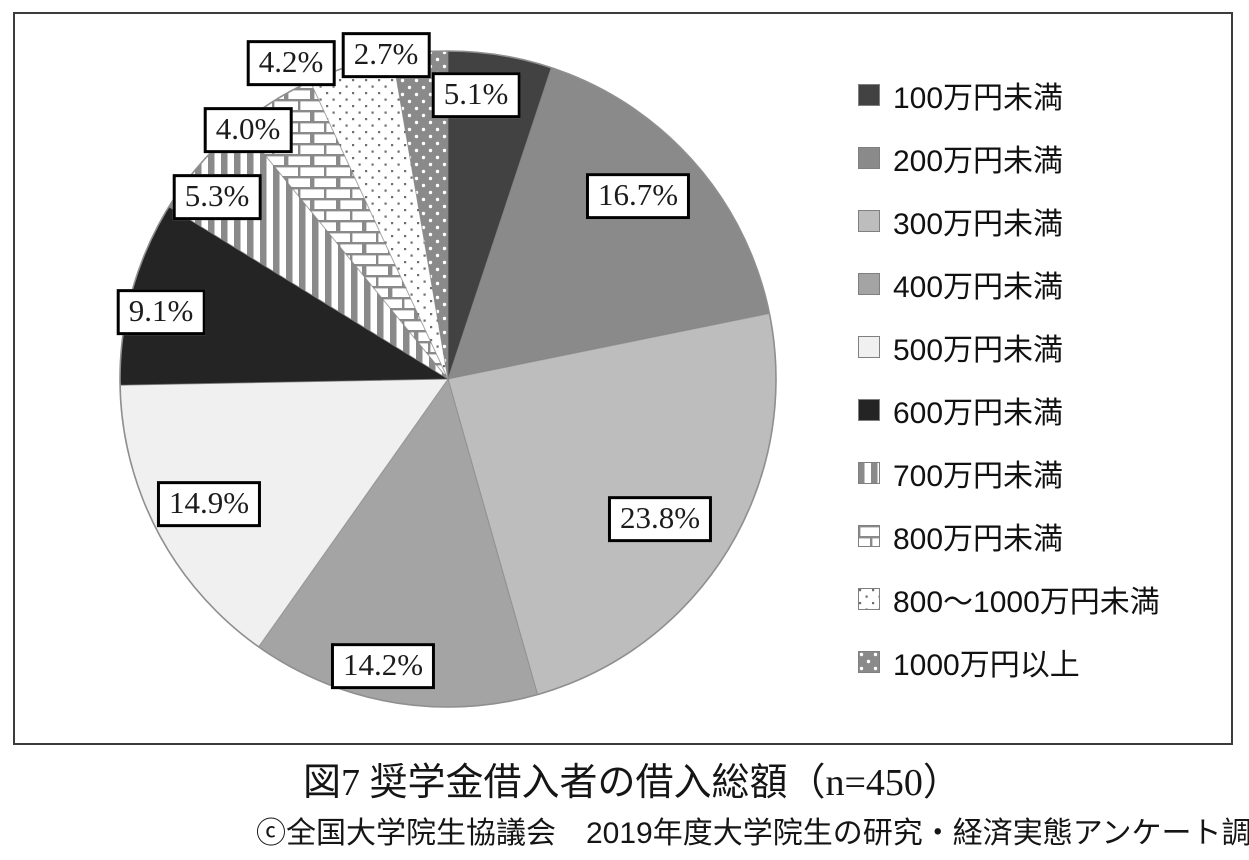  I want to click on legend-item-7: 700万円未満, so click(1009, 474).